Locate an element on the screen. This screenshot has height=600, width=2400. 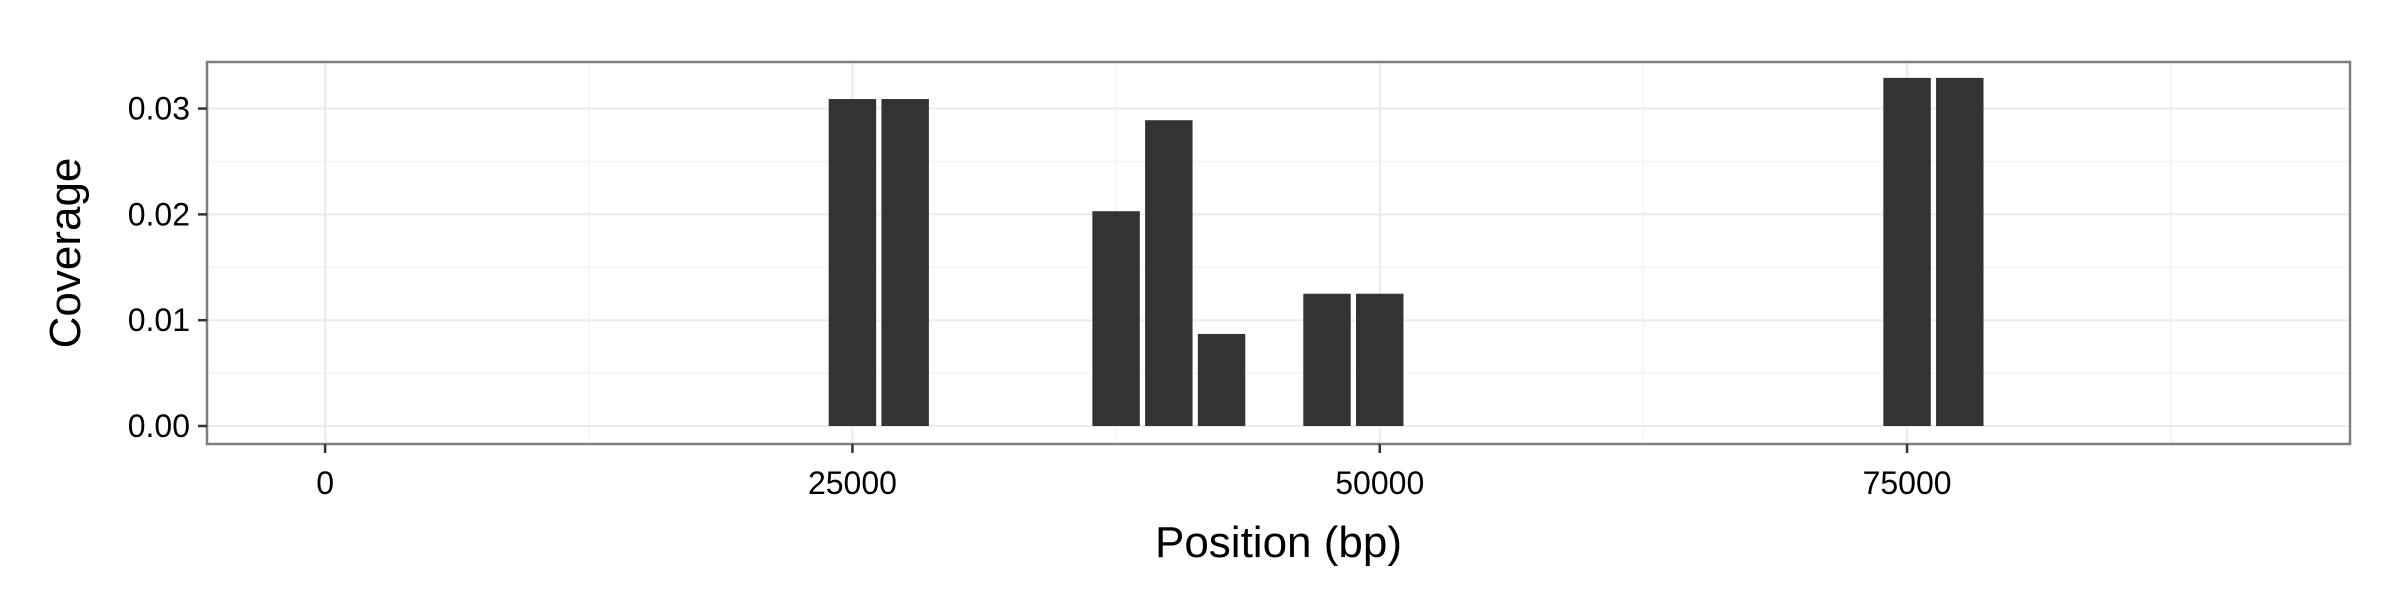
x-tick-label: 50000 is located at coordinates (1379, 483).